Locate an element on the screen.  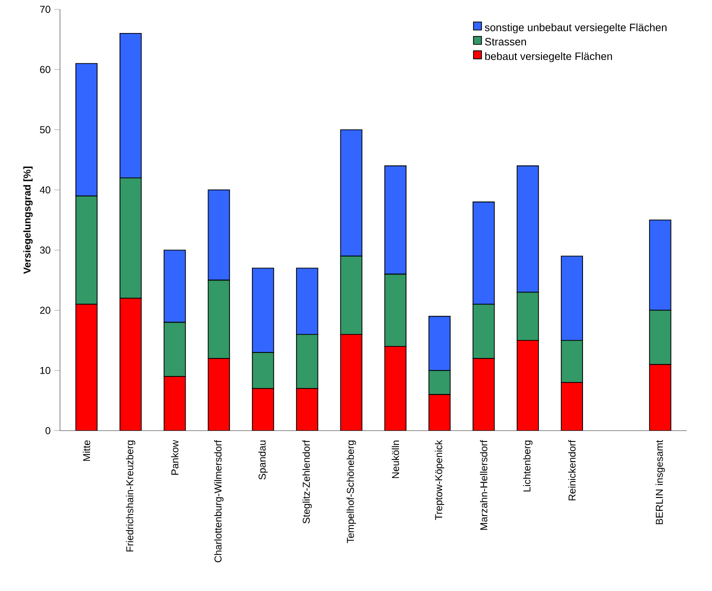
x-tick-label: Neukölln is located at coordinates (396, 459).